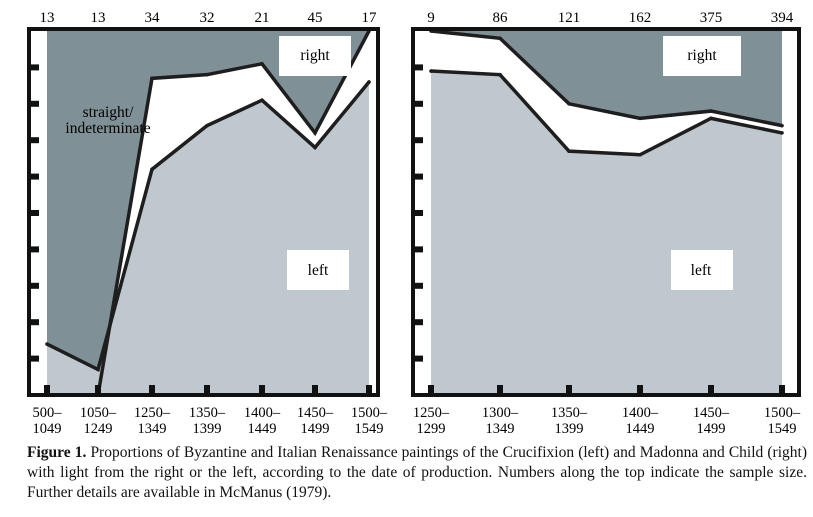  Describe the element at coordinates (315, 18) in the screenshot. I see `sample-size-label: 45` at that location.